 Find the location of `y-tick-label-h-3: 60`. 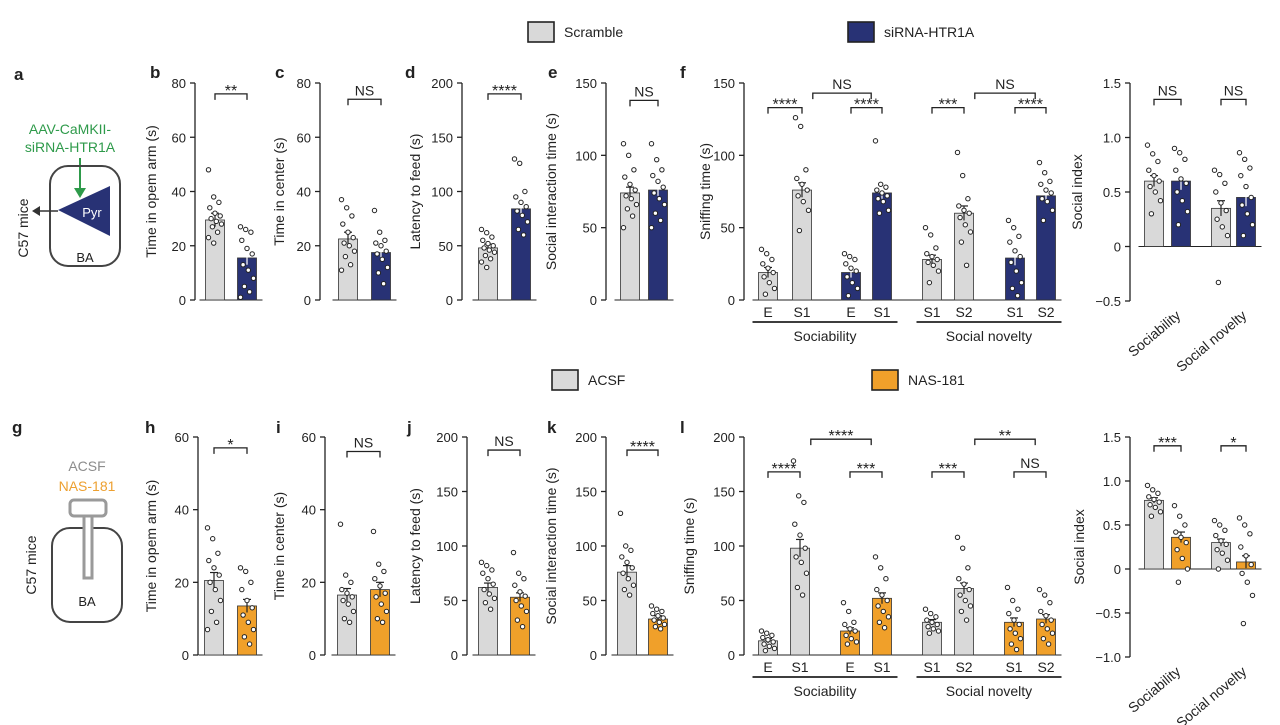

y-tick-label-h-3: 60 is located at coordinates (182, 437).